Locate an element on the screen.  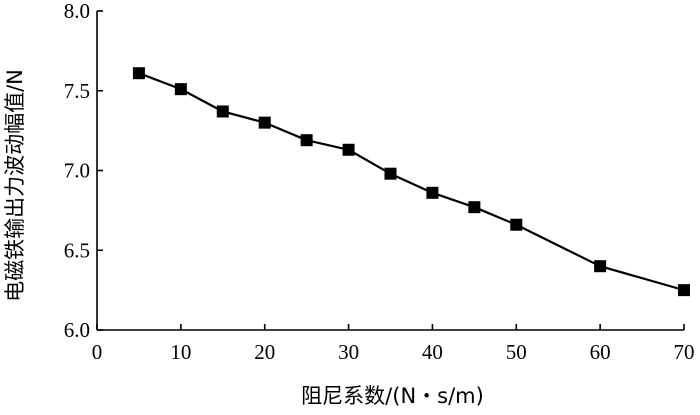
x-tick-label: 70 is located at coordinates (684, 352).